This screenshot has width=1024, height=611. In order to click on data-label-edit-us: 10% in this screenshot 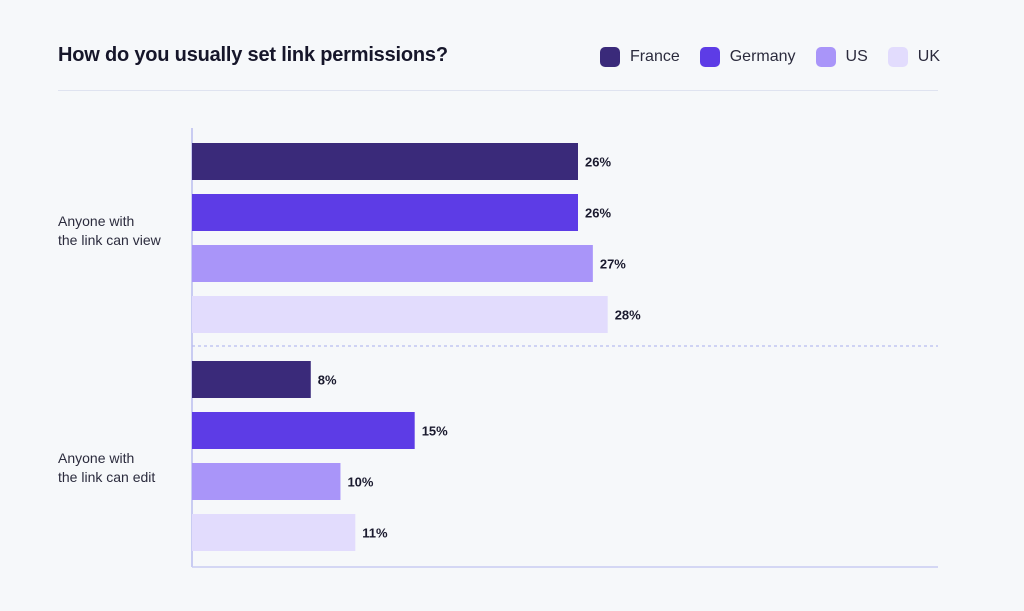, I will do `click(360, 482)`.